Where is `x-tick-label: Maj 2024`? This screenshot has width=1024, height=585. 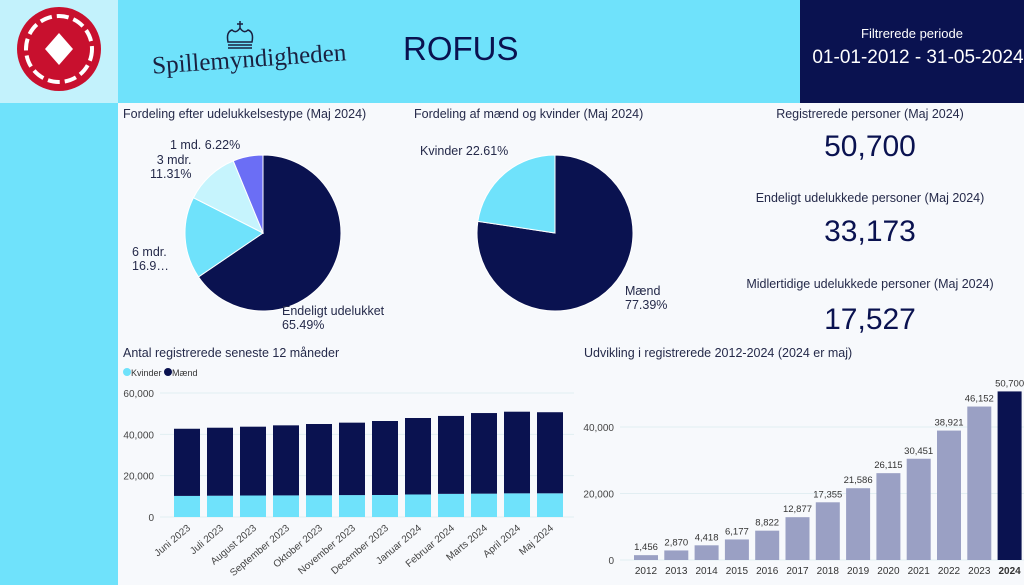
x-tick-label: Maj 2024 is located at coordinates (536, 540).